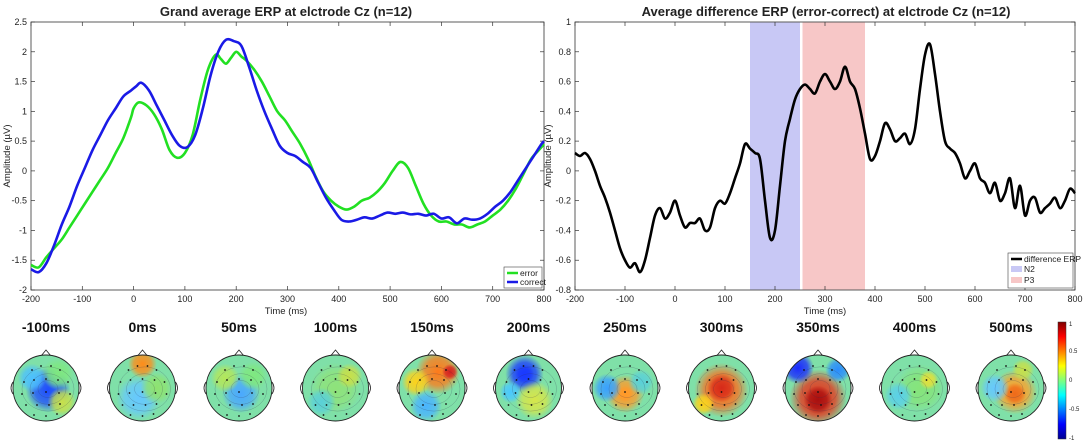 The image size is (1084, 444). I want to click on topomap-100ms: 100ms, so click(335, 370).